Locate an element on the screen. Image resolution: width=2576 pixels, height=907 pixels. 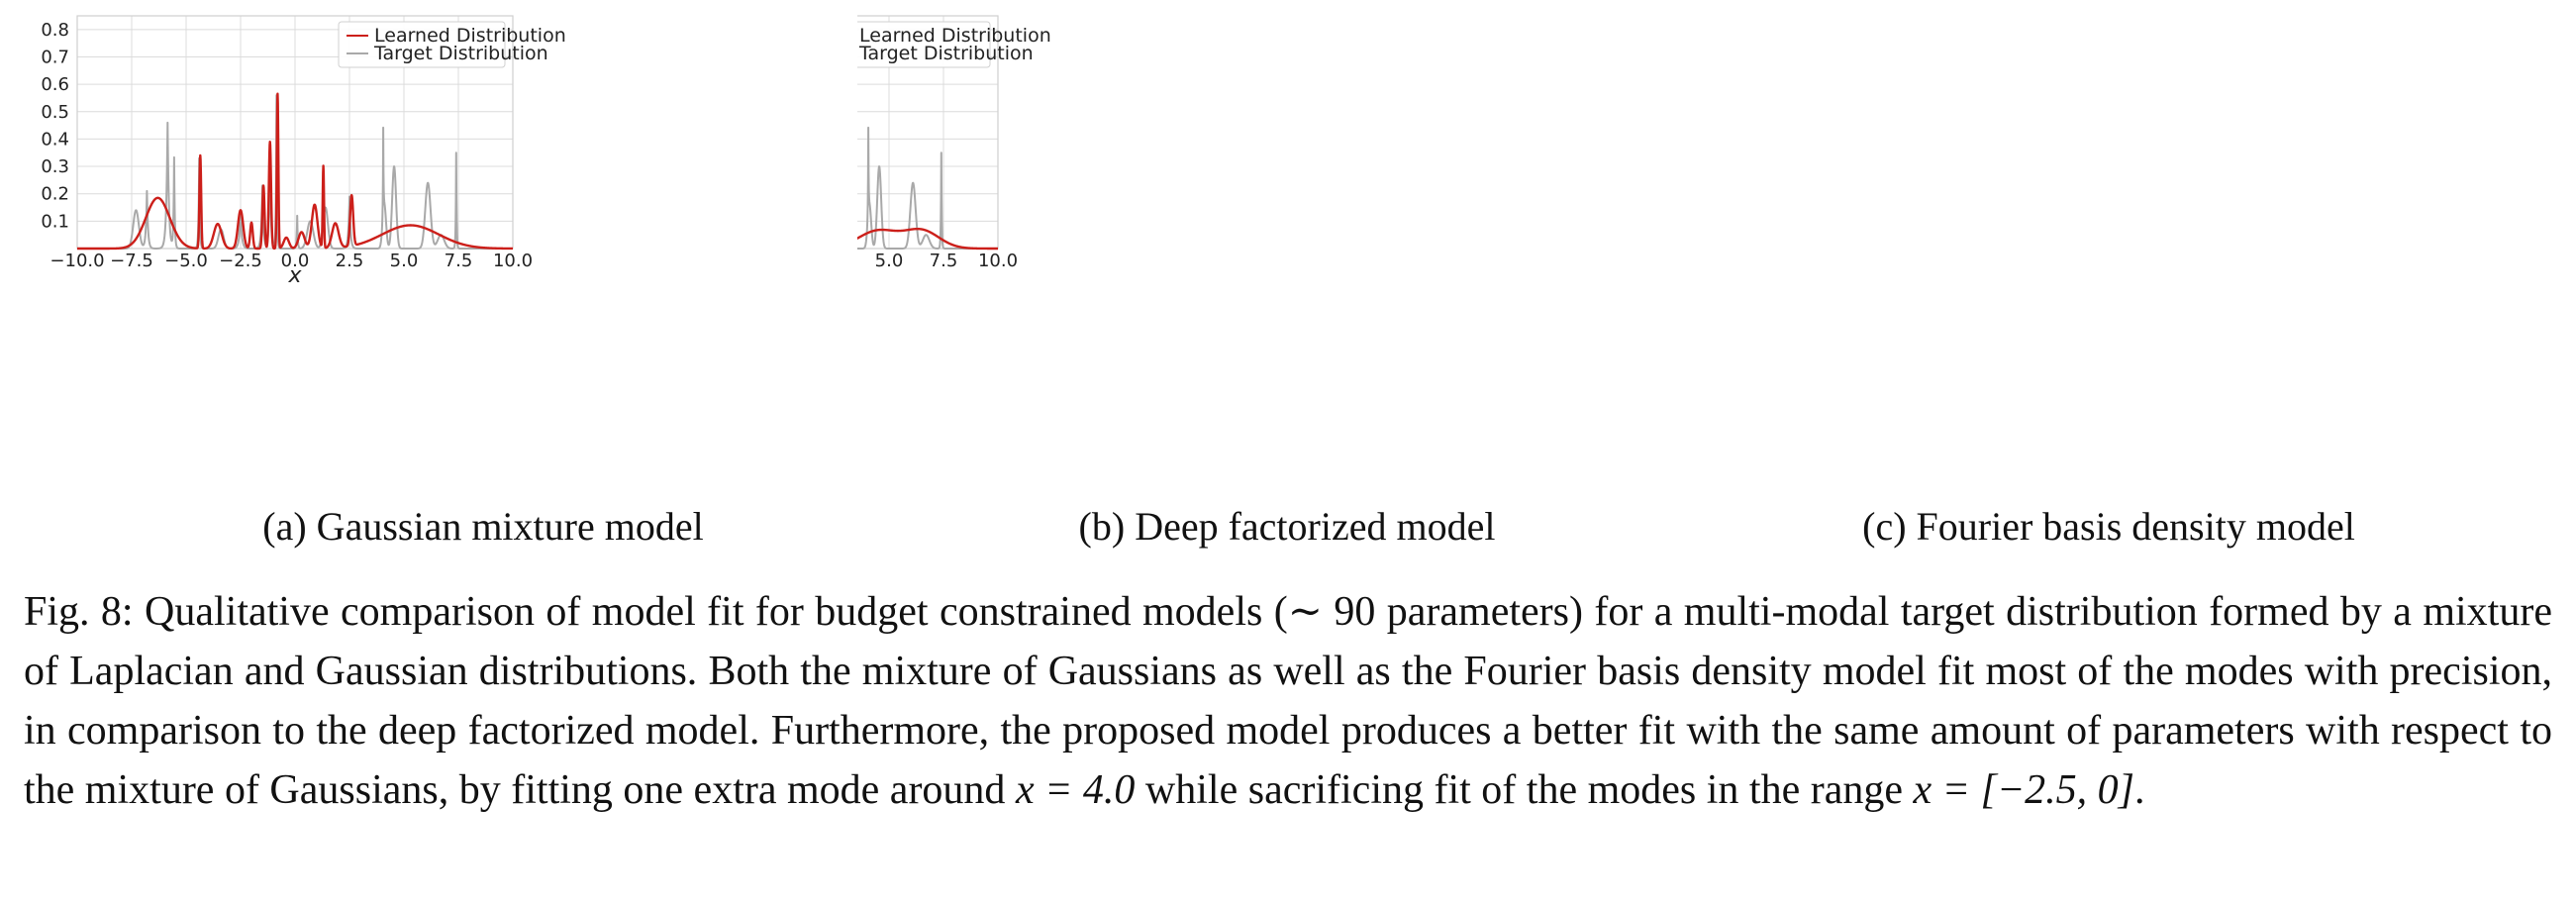
x-tick-label: −10.0 is located at coordinates (77, 261).